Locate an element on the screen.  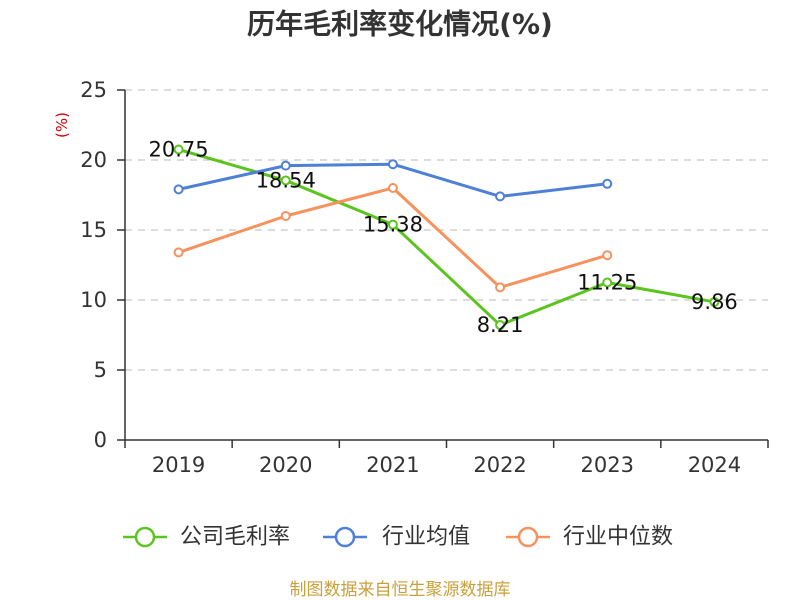
data-label: 8.21 is located at coordinates (500, 325).